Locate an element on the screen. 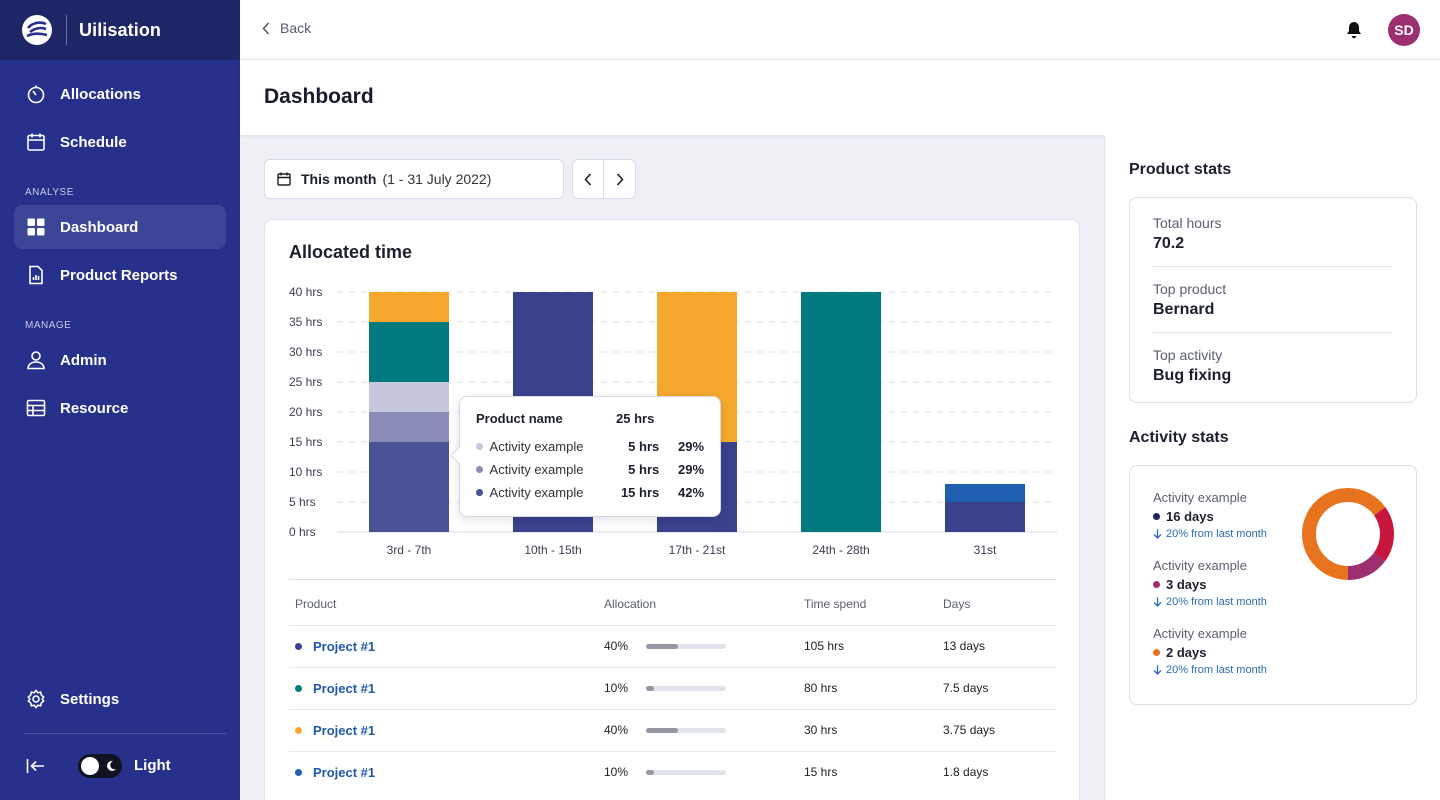 The image size is (1440, 800). page-title: Dashboard is located at coordinates (319, 96).